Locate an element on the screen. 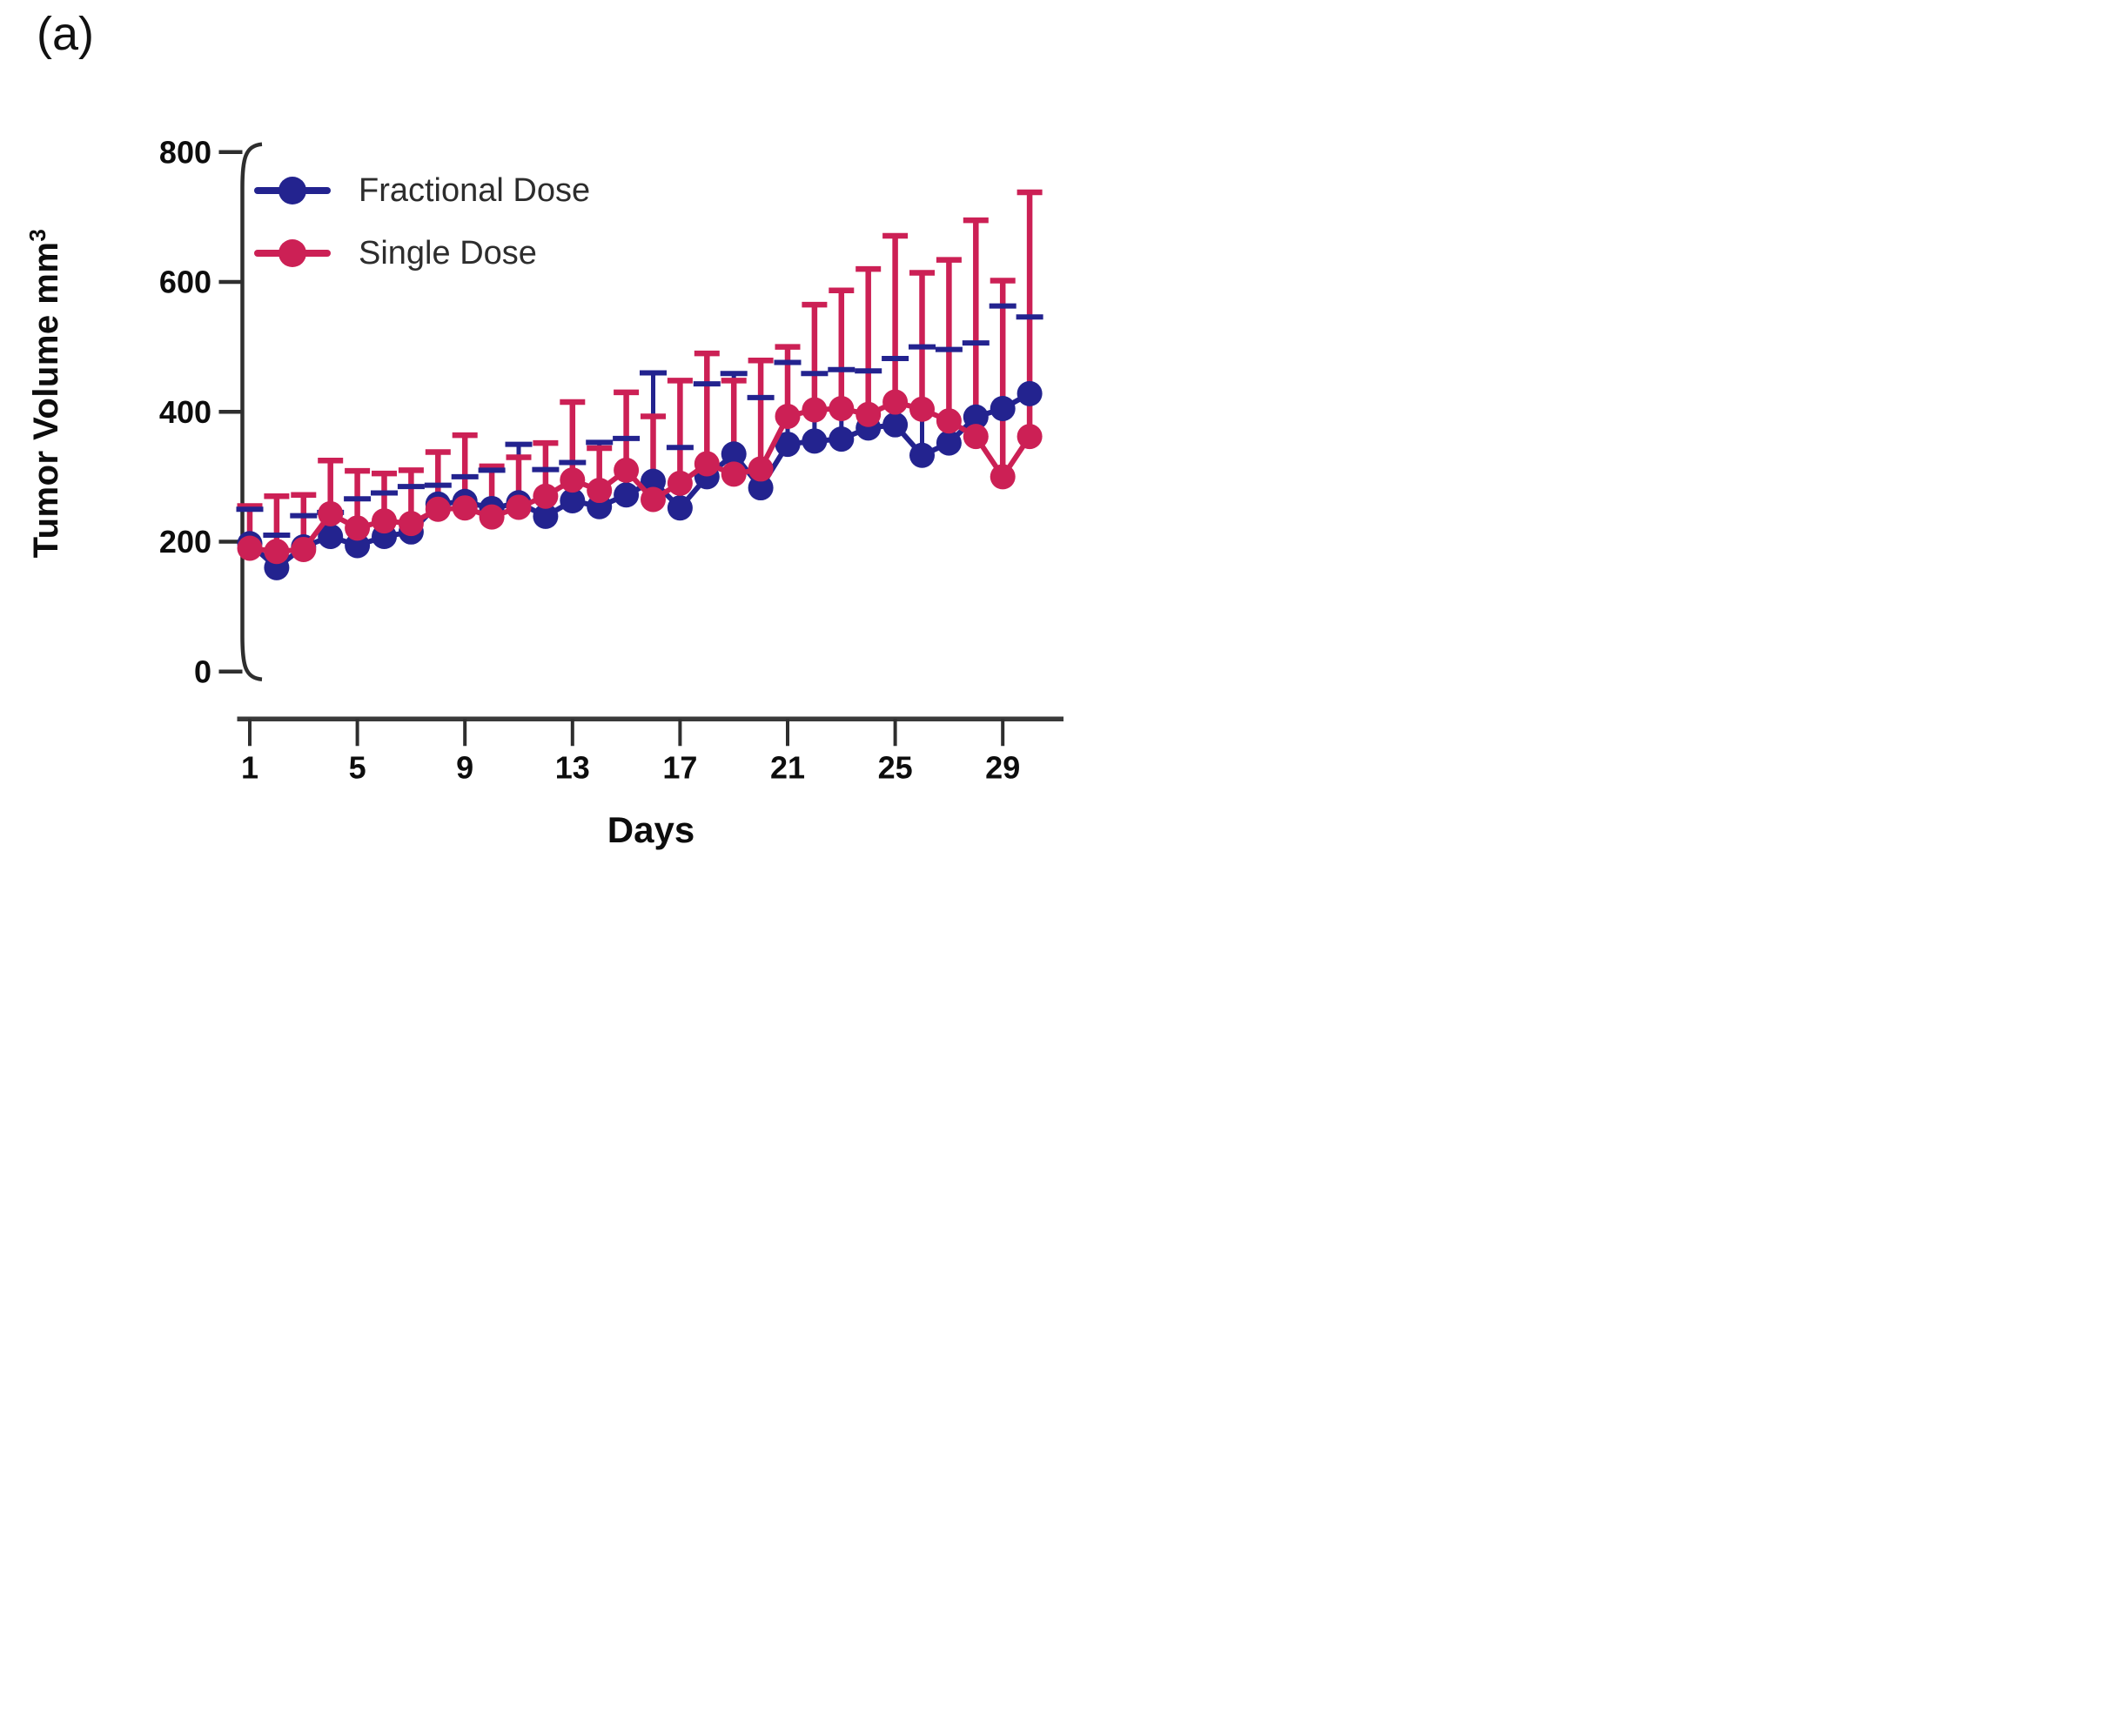  svg-text: 21 is located at coordinates (787, 767).